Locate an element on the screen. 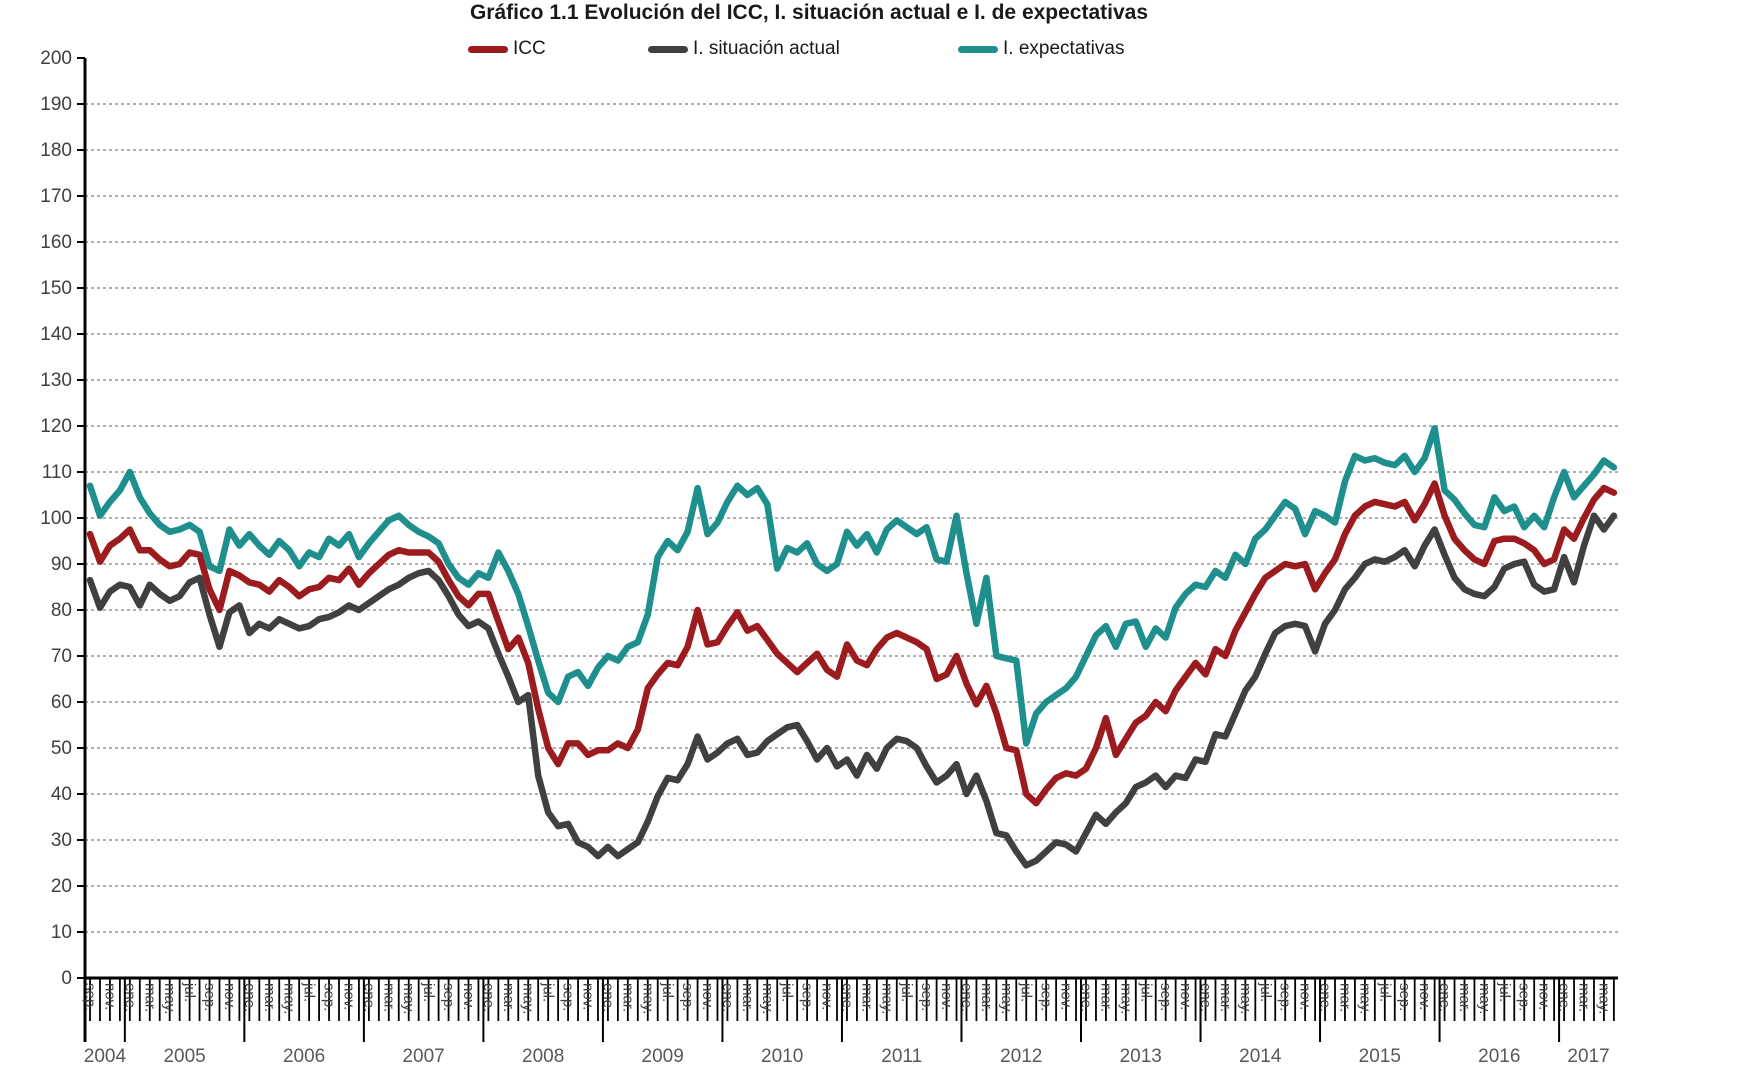  y-tick-label-10: 10 is located at coordinates (61, 932).